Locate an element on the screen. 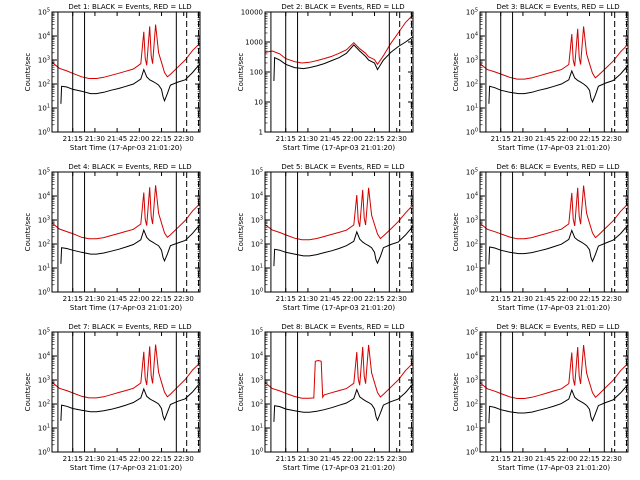 Image resolution: width=640 pixels, height=480 pixels. panel-title: Det 7: BLACK = Events, RED = LLD is located at coordinates (129, 327).